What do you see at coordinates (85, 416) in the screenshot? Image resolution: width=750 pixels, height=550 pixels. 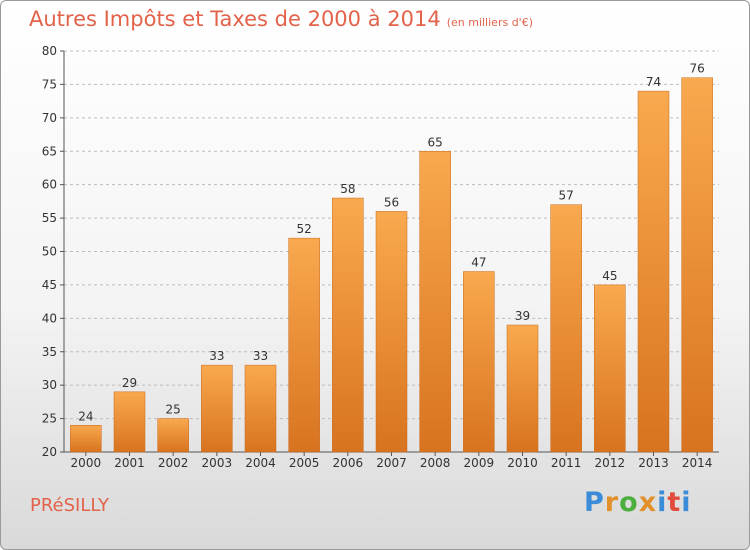 I see `value-label: 24` at bounding box center [85, 416].